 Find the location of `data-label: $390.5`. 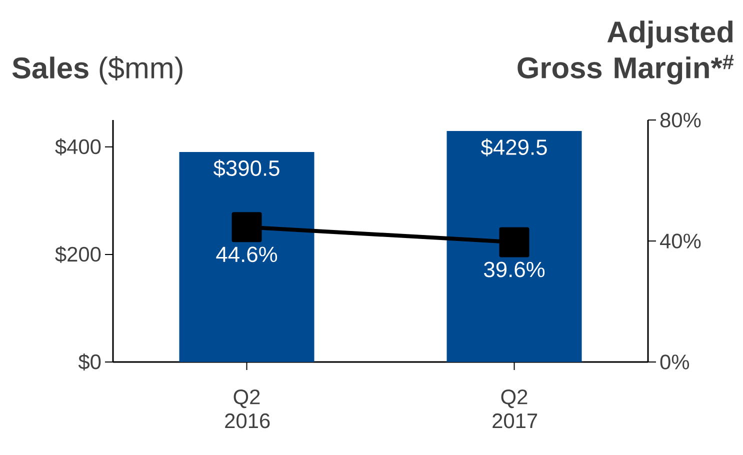

data-label: $390.5 is located at coordinates (246, 169).